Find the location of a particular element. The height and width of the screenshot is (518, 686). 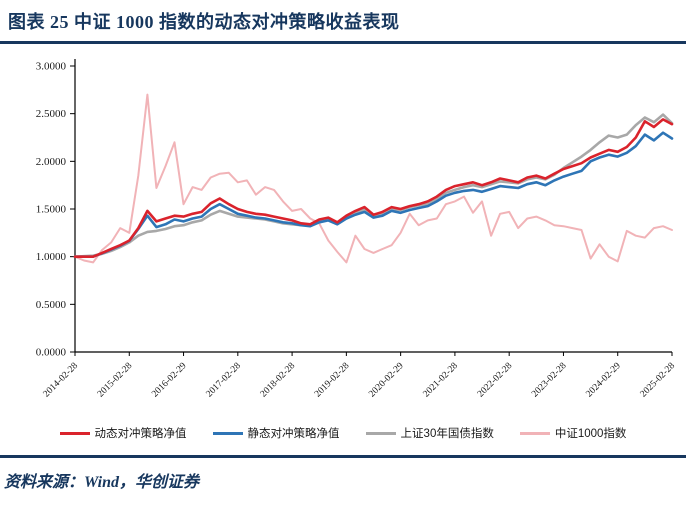

data-source-note: 资料来源：Wind，华创证券 is located at coordinates (101, 482).